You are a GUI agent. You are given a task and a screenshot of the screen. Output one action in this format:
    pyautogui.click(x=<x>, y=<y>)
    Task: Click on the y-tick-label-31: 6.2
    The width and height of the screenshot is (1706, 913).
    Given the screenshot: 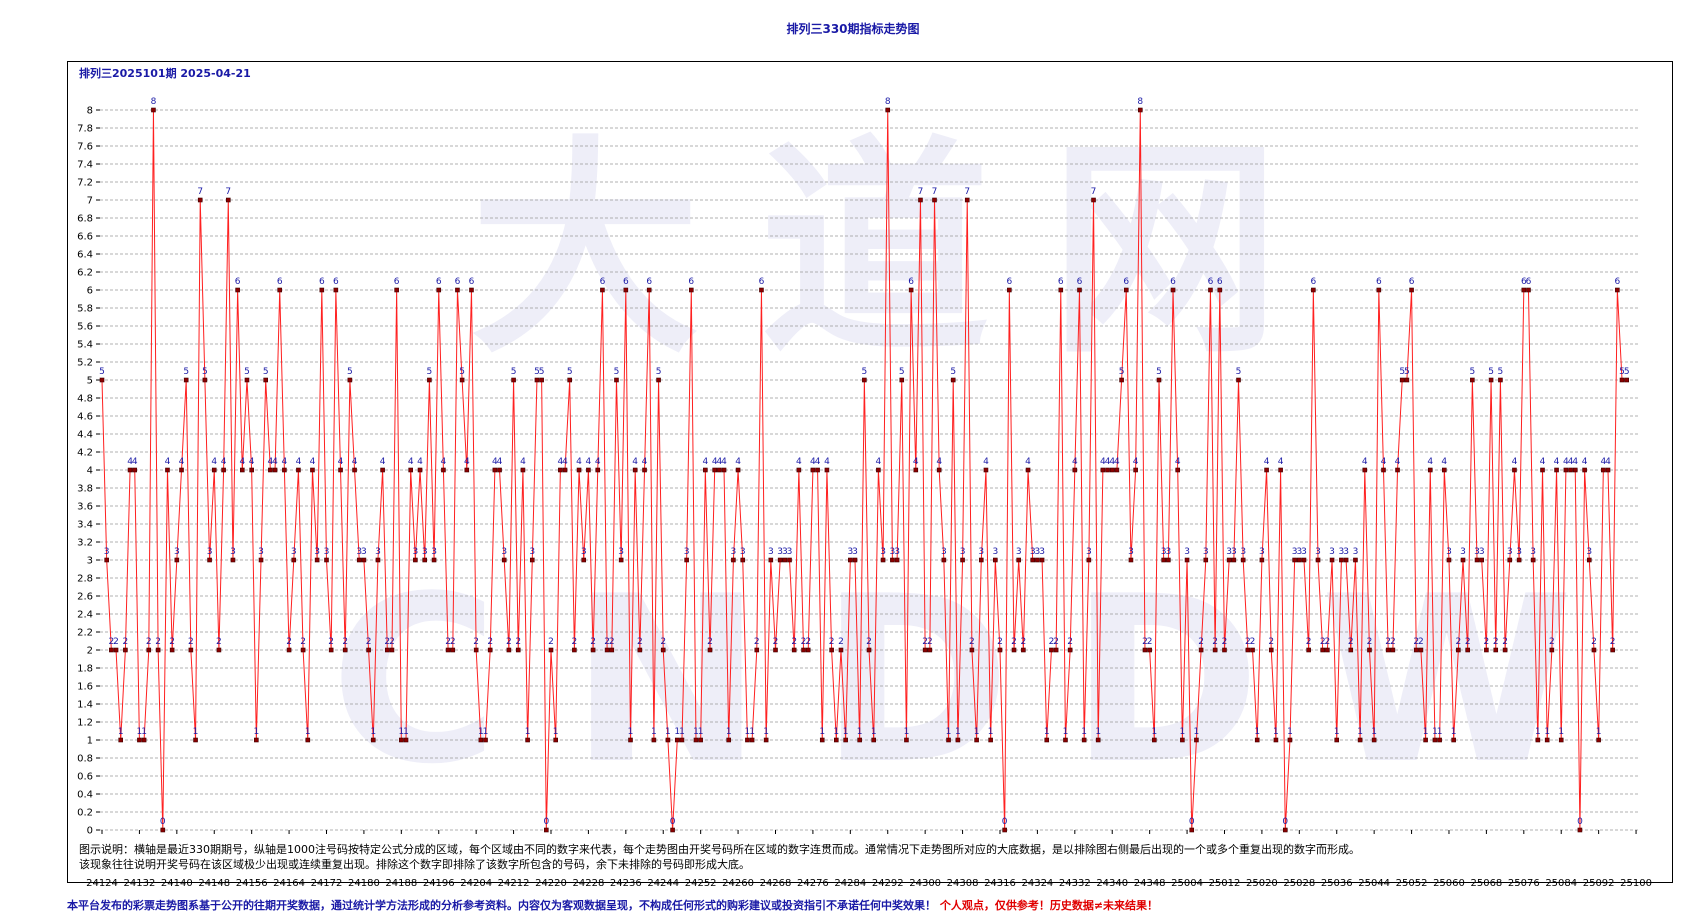 What is the action you would take?
    pyautogui.click(x=85, y=273)
    